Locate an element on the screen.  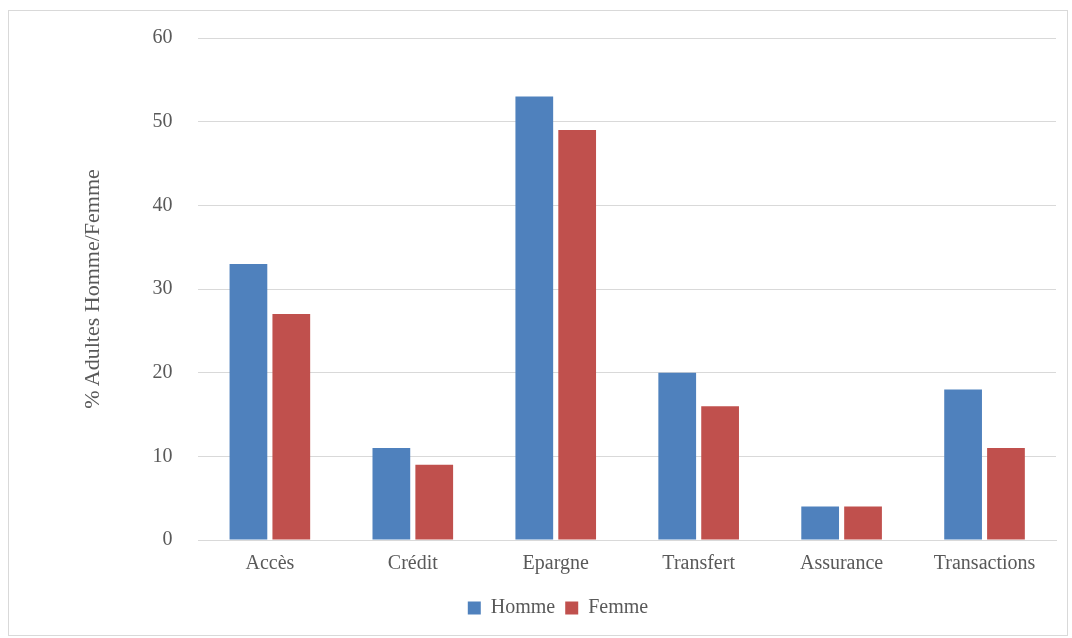
legend-label: Femme is located at coordinates (618, 606).